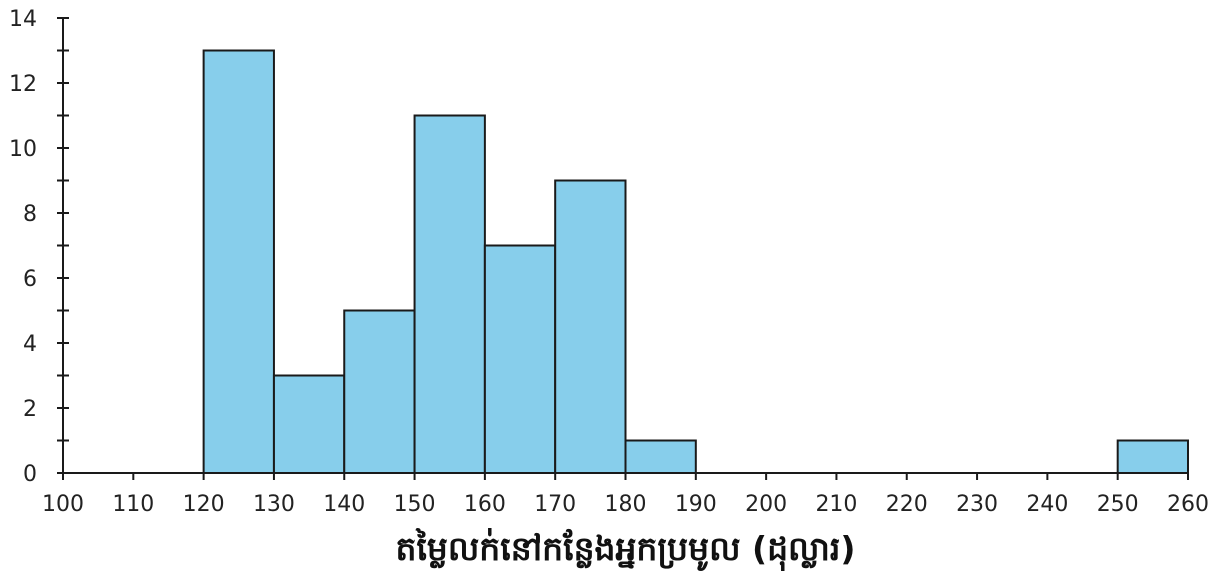 The image size is (1215, 572). Describe the element at coordinates (30, 409) in the screenshot. I see `y-tick-label: 2` at that location.